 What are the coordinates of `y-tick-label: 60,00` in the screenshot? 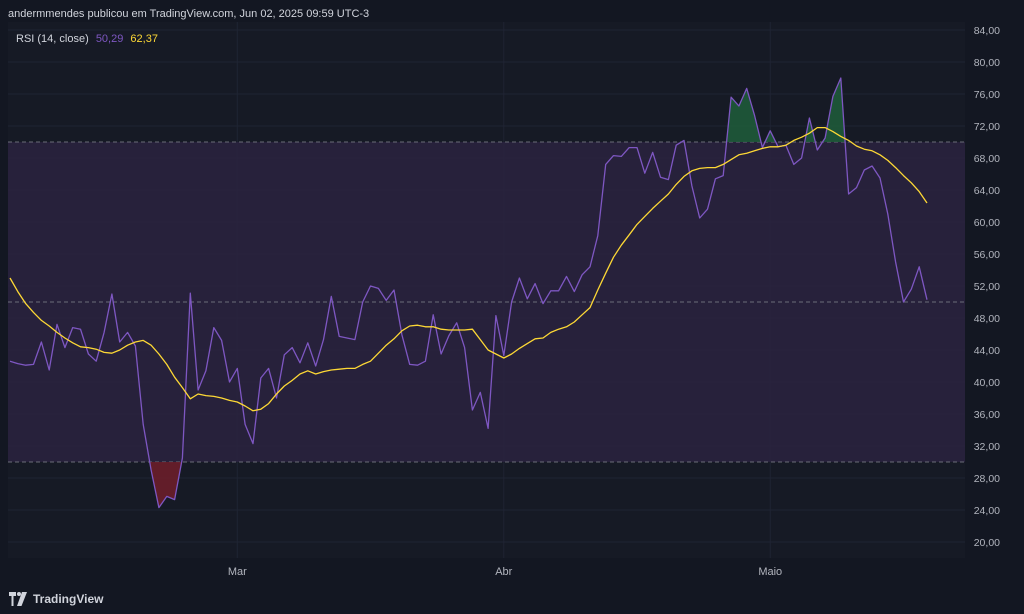 It's located at (987, 223).